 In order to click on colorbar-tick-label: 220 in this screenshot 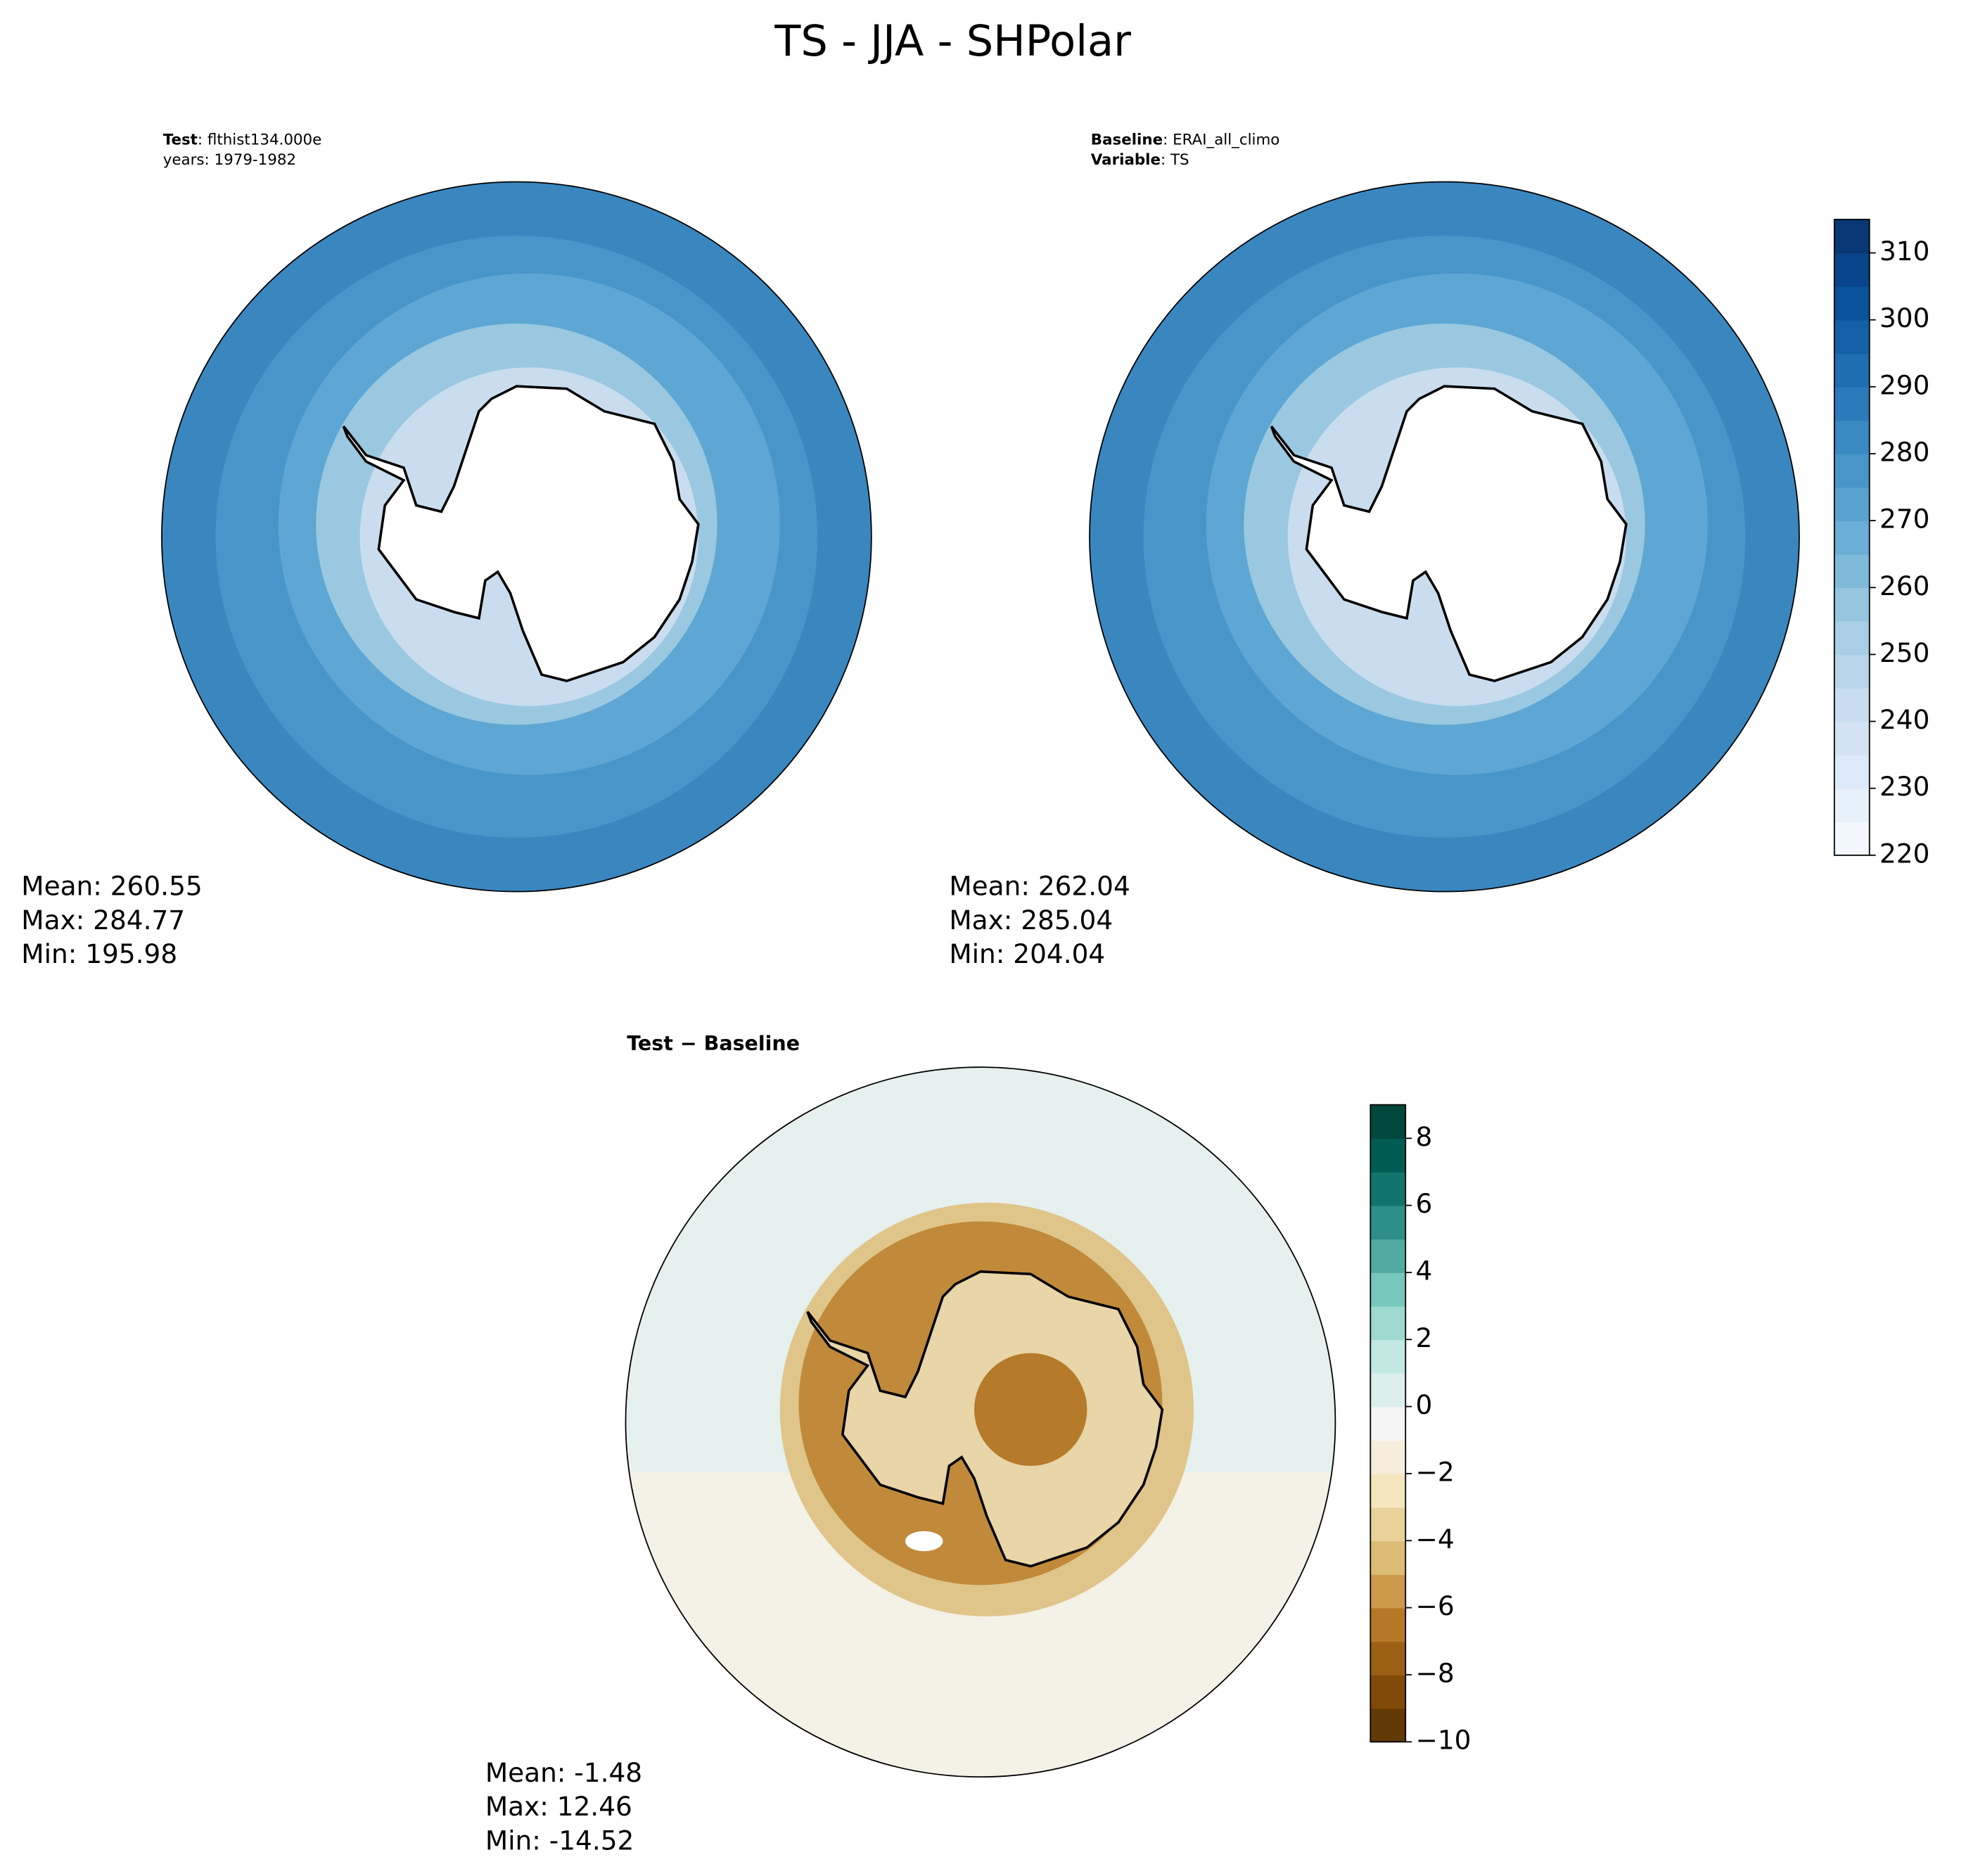, I will do `click(1904, 854)`.